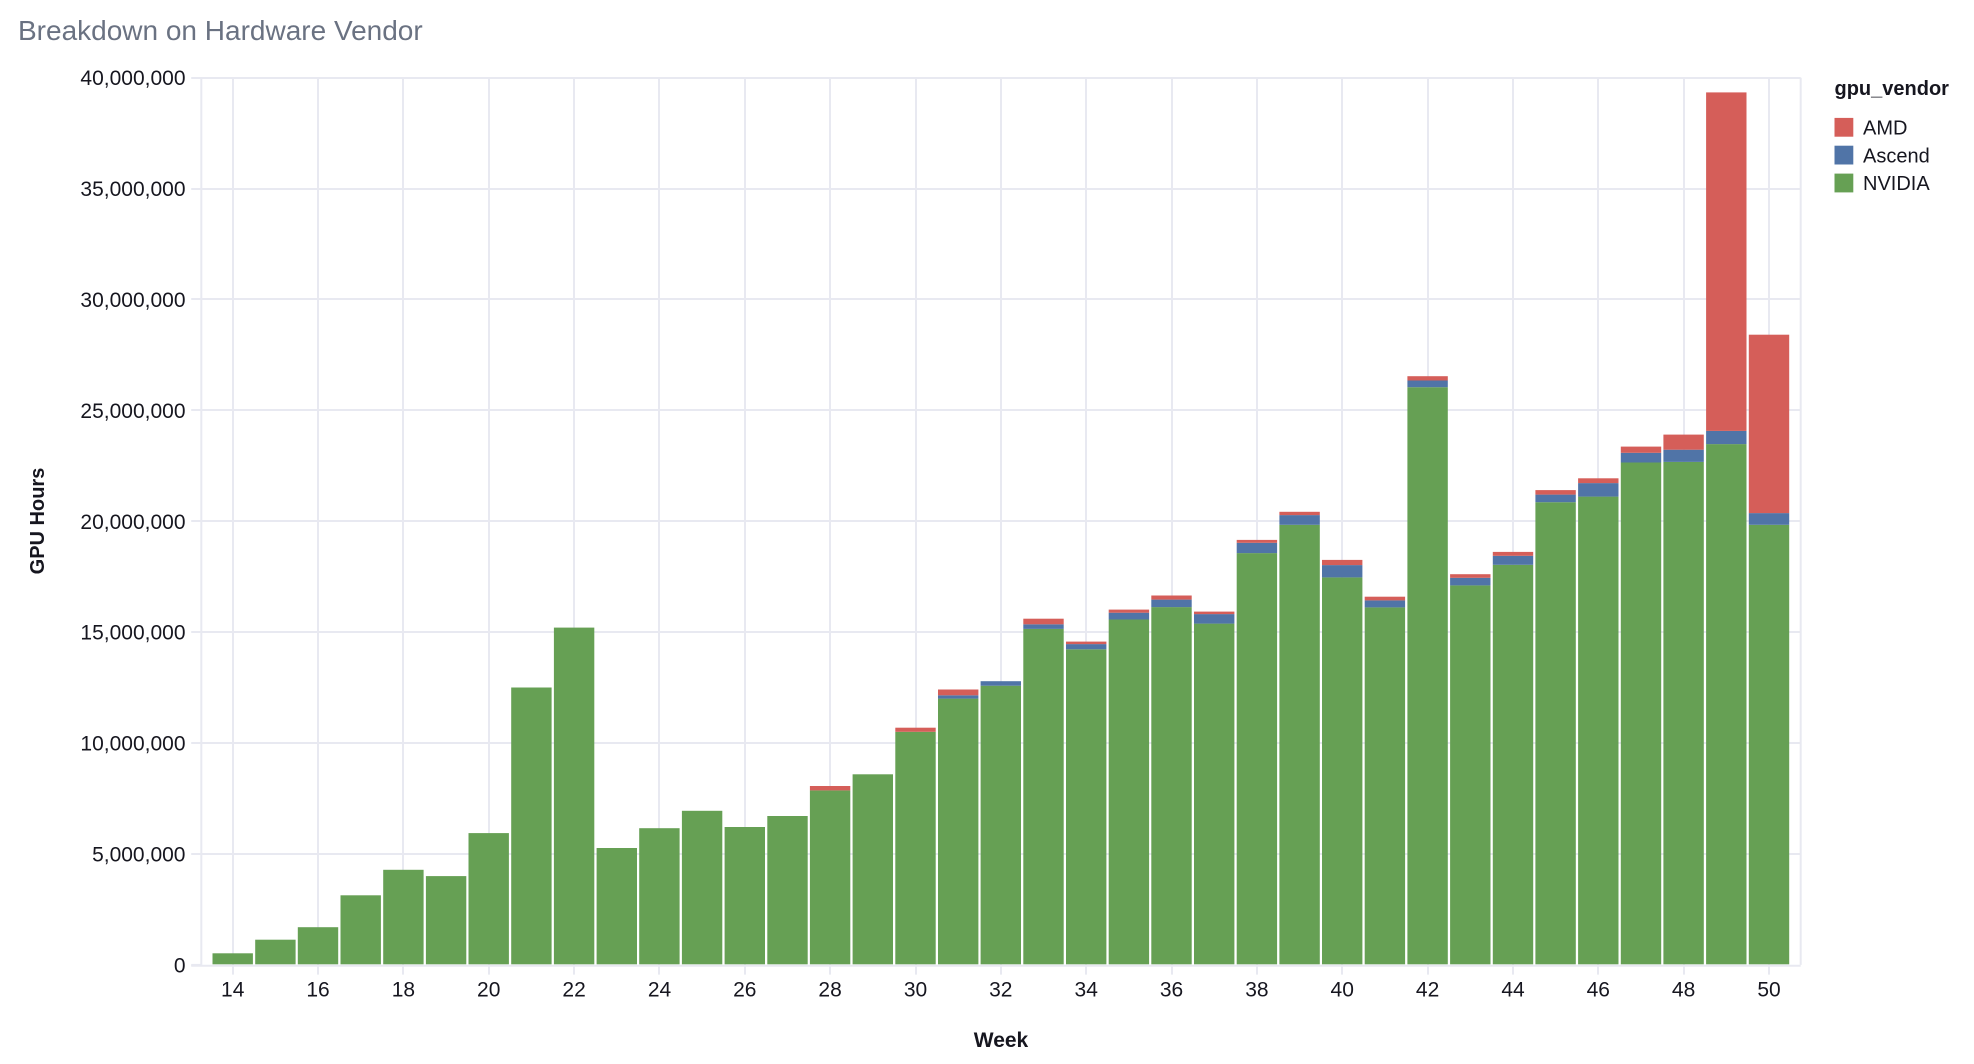 This screenshot has height=1064, width=1974. Describe the element at coordinates (1892, 89) in the screenshot. I see `svg-text: gpu_vendor` at that location.